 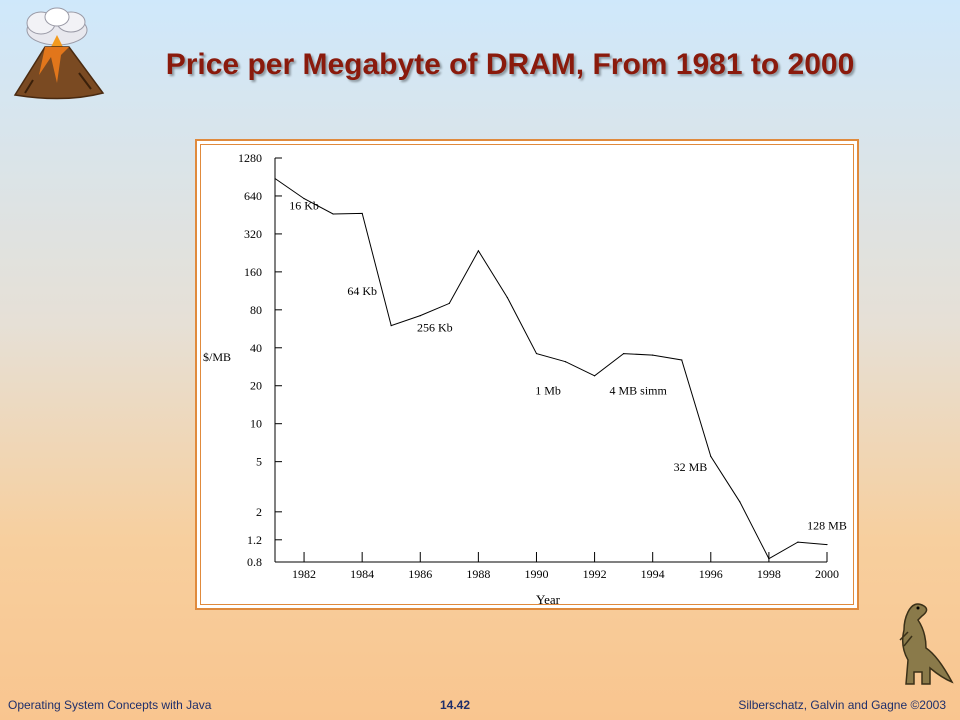 I want to click on y-tick-label: 80, so click(x=256, y=310).